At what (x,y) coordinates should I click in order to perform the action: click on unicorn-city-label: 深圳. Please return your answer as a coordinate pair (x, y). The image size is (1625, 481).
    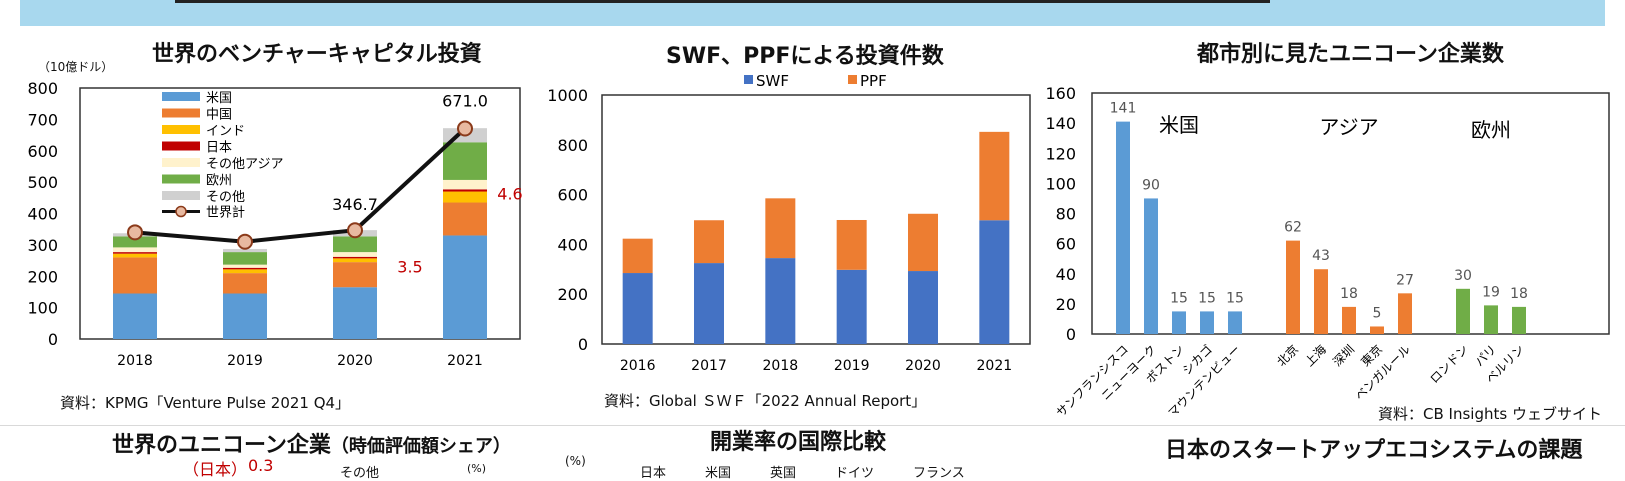
    Looking at the image, I should click on (1343, 355).